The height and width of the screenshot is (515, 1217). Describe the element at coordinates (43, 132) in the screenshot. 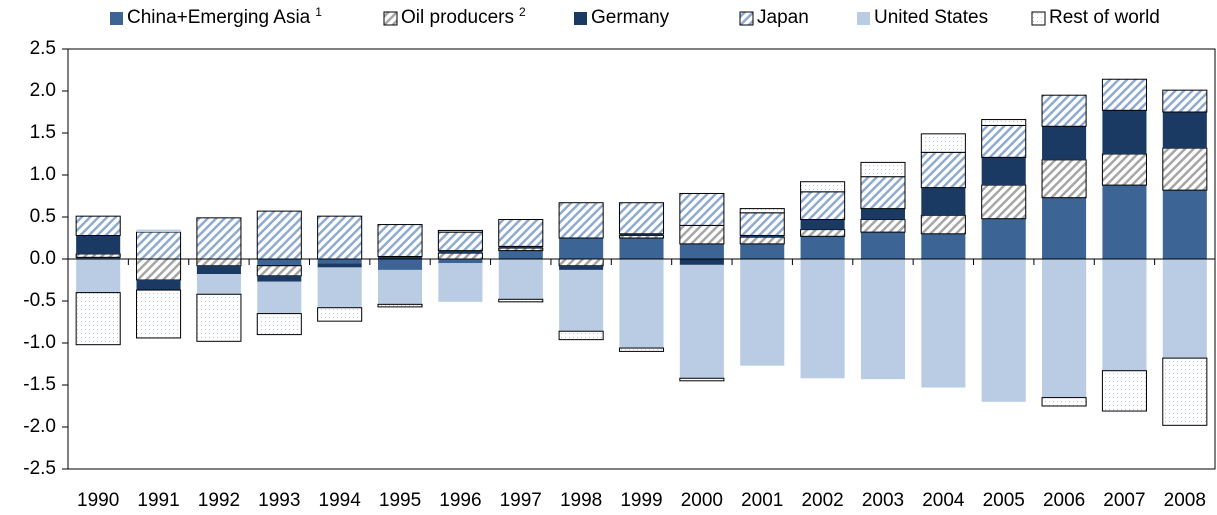

I see `y-tick-label: 1.5` at that location.